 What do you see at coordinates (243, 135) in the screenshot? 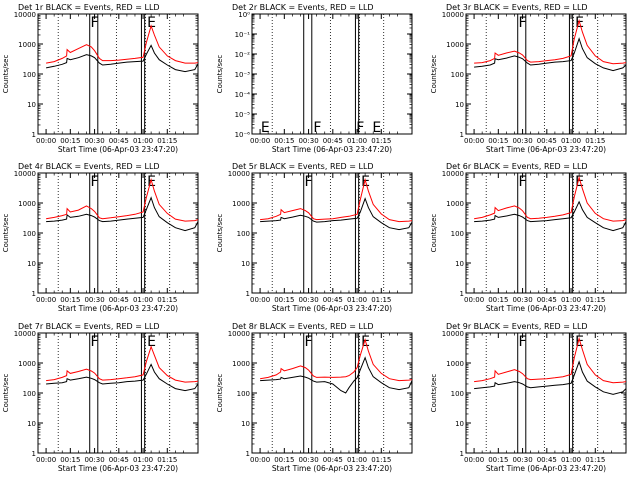
I see `y-tick-label: 10⁻⁶` at bounding box center [243, 135].